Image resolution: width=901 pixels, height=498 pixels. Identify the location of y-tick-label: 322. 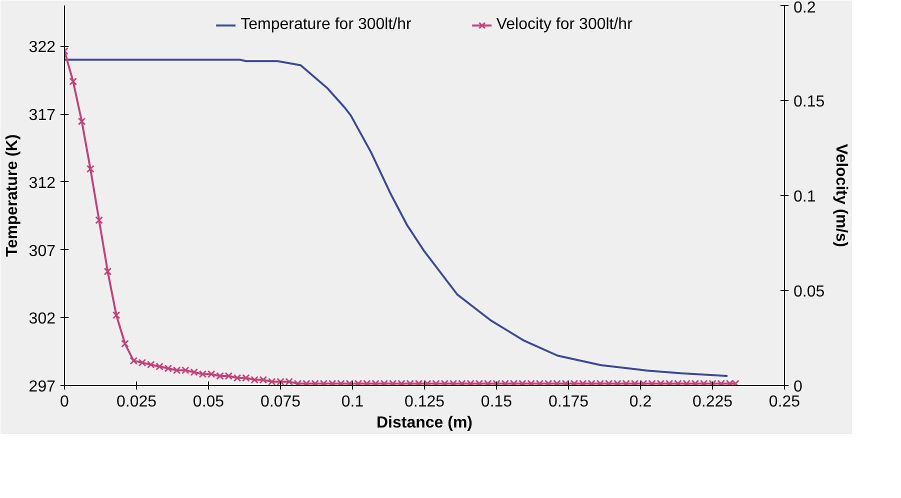
(42, 47).